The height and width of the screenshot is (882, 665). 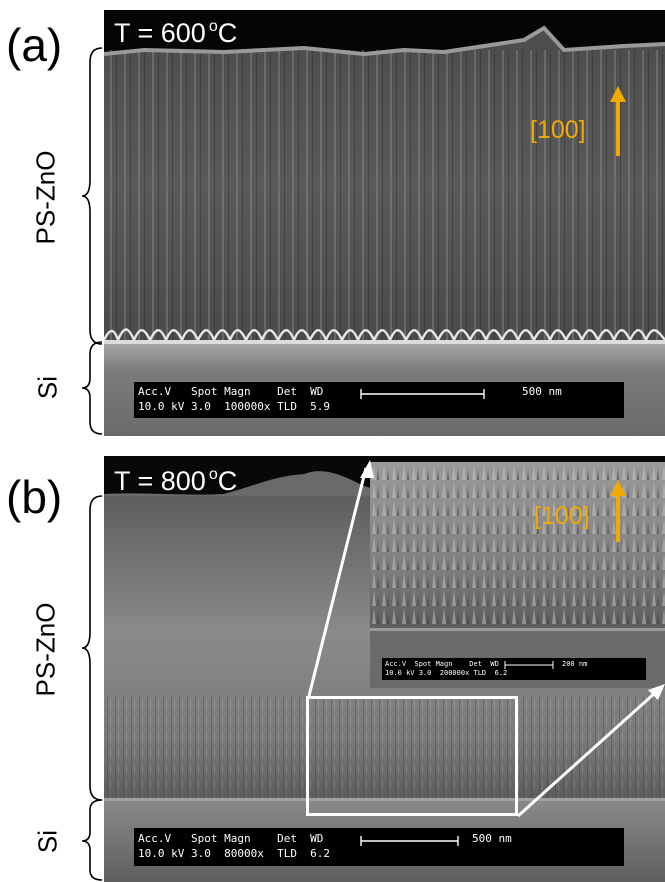 I want to click on temperature-label-a: T = 600 oC, so click(x=176, y=33).